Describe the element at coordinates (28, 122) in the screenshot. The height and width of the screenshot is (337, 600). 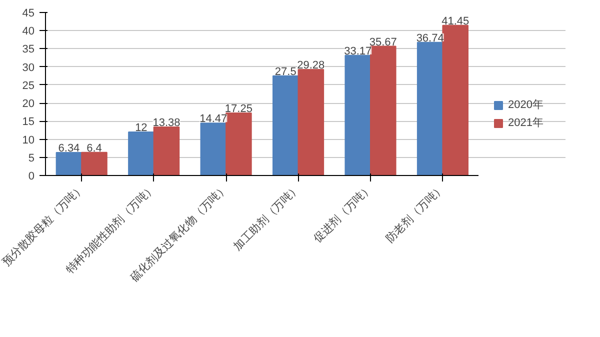
I see `y-tick-label: 15` at that location.